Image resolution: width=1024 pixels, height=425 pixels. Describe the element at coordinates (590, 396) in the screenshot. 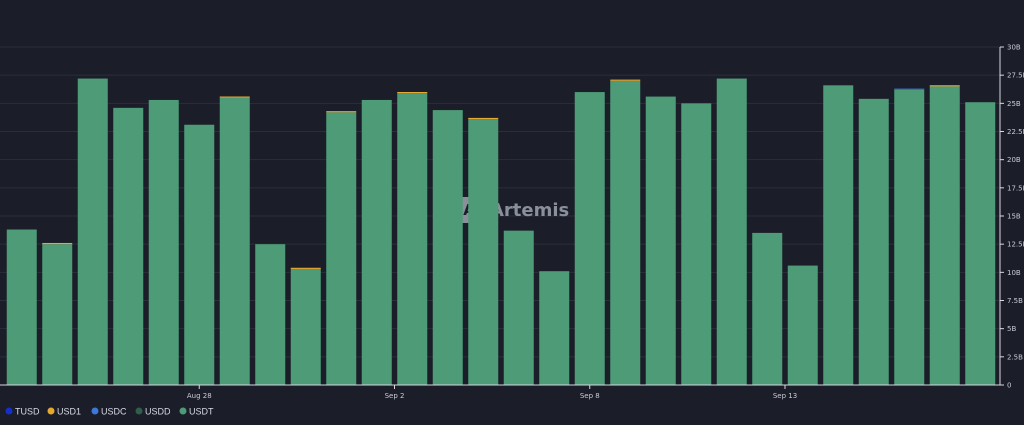

I see `x-tick-label: Sep 8` at that location.